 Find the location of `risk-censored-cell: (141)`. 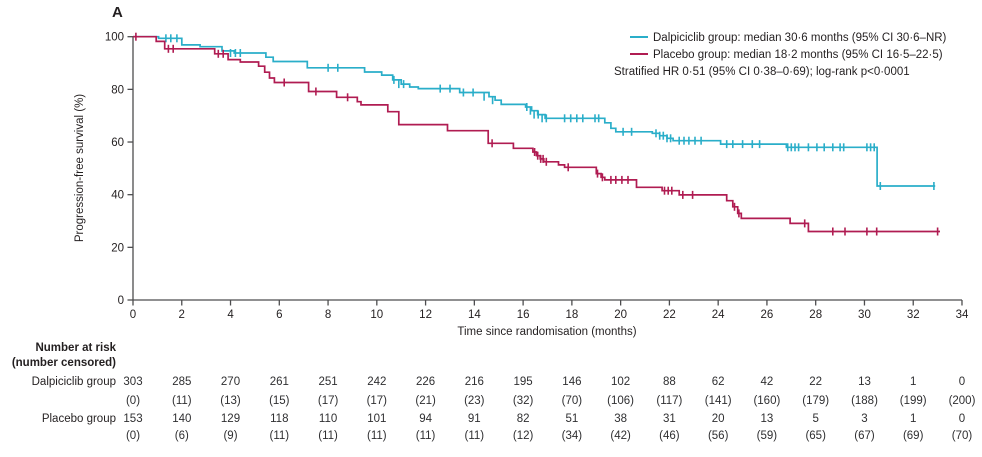

risk-censored-cell: (141) is located at coordinates (718, 401).